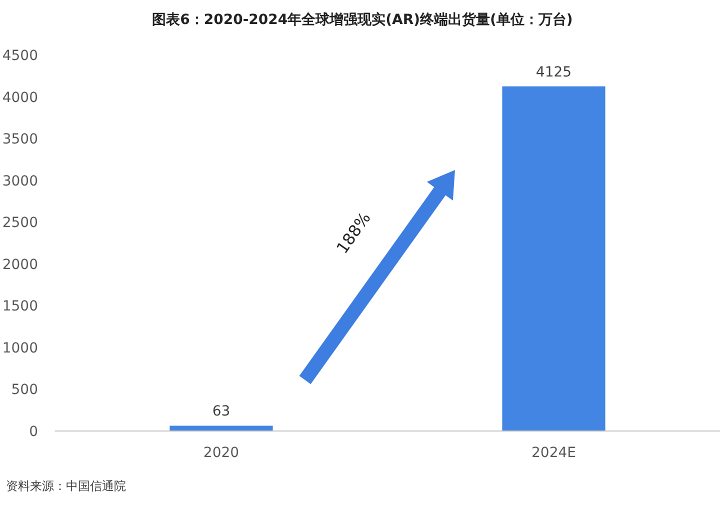  Describe the element at coordinates (554, 72) in the screenshot. I see `data-label: 4125` at that location.